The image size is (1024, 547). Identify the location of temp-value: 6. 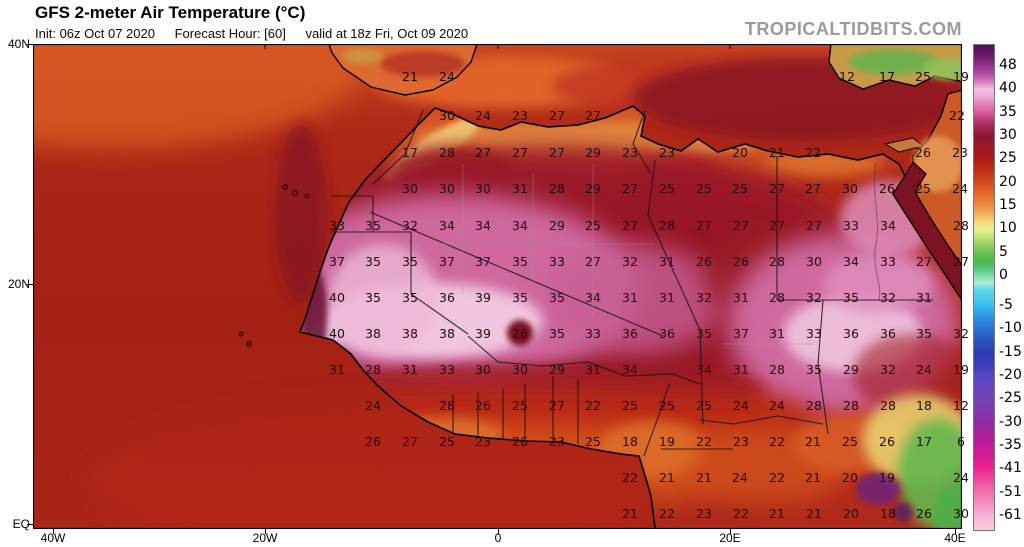
(961, 441).